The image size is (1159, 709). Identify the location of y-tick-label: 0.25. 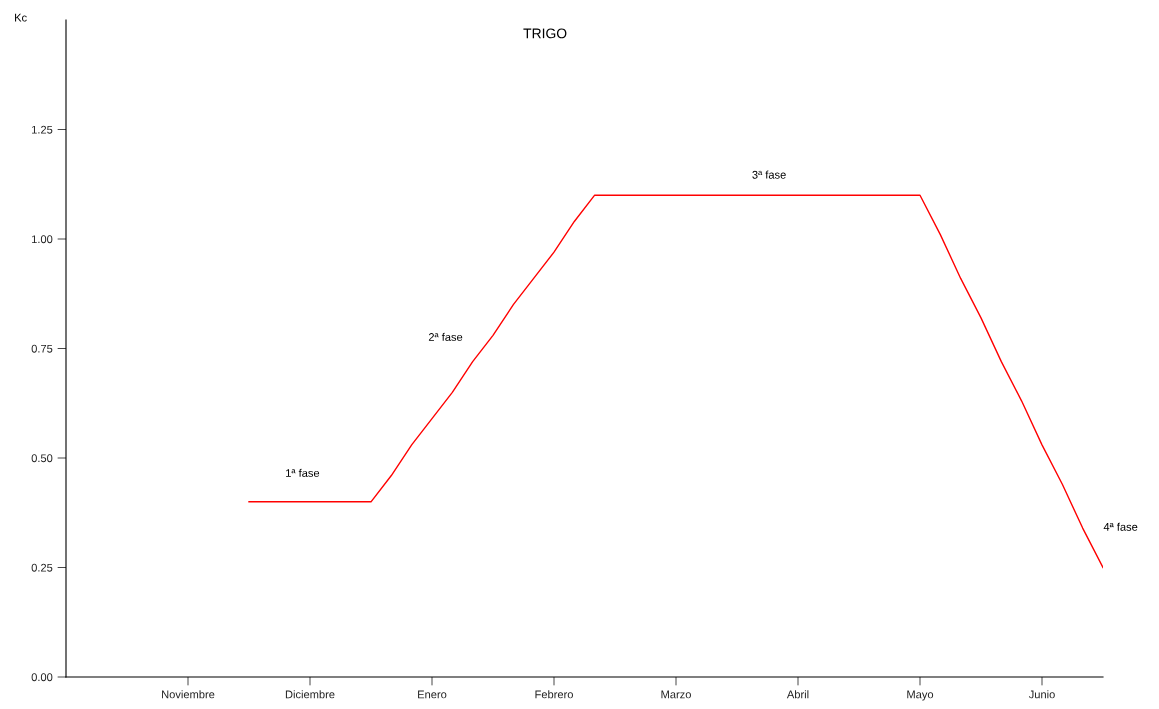
(42, 567).